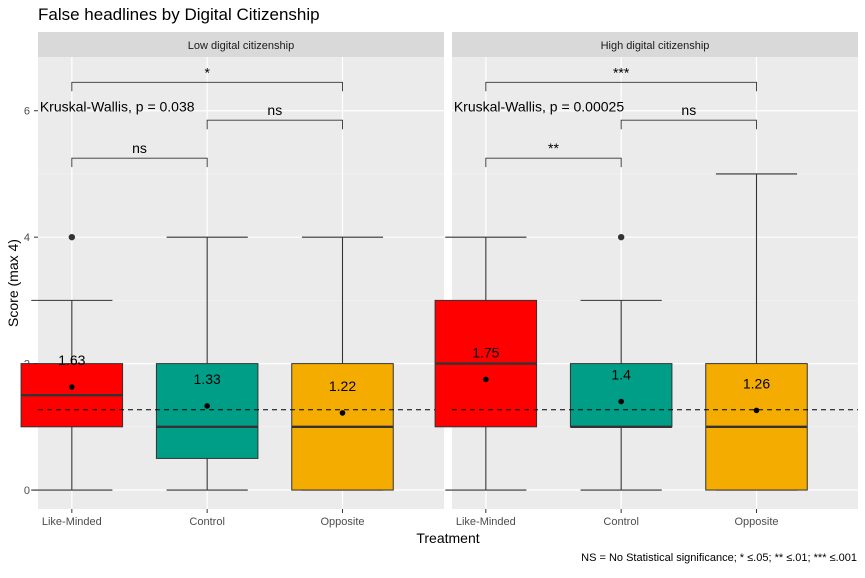 The image size is (865, 578). What do you see at coordinates (117, 106) in the screenshot?
I see `kruskal-label: Kruskal-Wallis, p = 0.038` at bounding box center [117, 106].